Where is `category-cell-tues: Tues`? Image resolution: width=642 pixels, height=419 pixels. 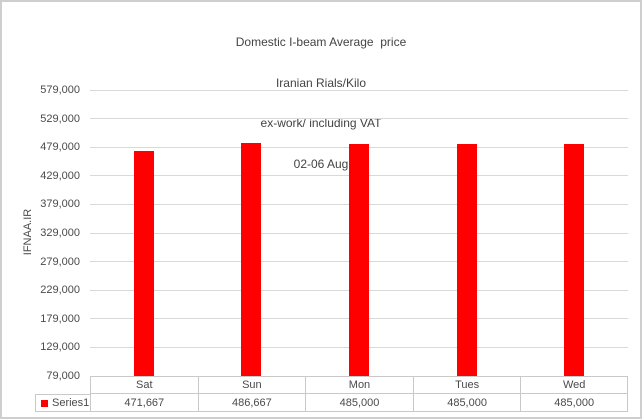
category-cell-tues: Tues is located at coordinates (466, 385).